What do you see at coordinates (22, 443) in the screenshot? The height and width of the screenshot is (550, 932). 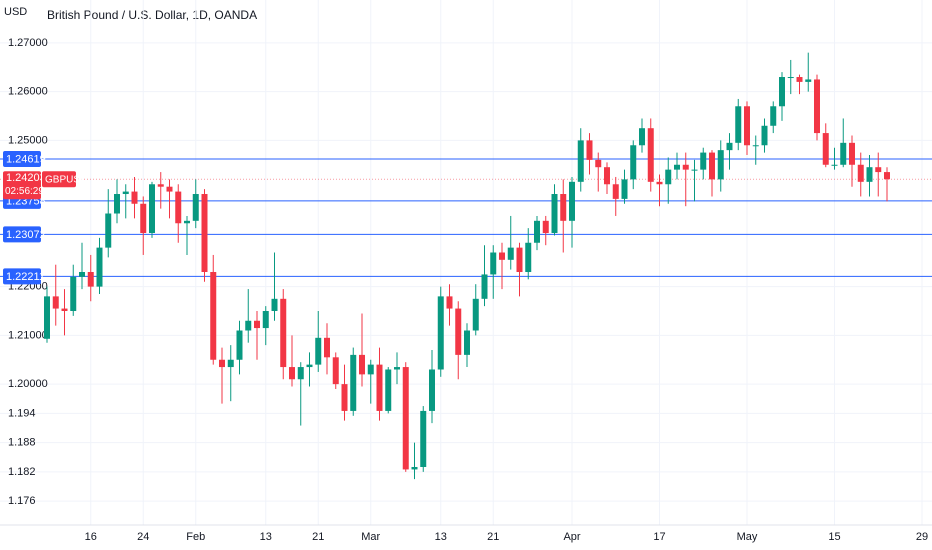 I see `y-tick-label: 1.188` at bounding box center [22, 443].